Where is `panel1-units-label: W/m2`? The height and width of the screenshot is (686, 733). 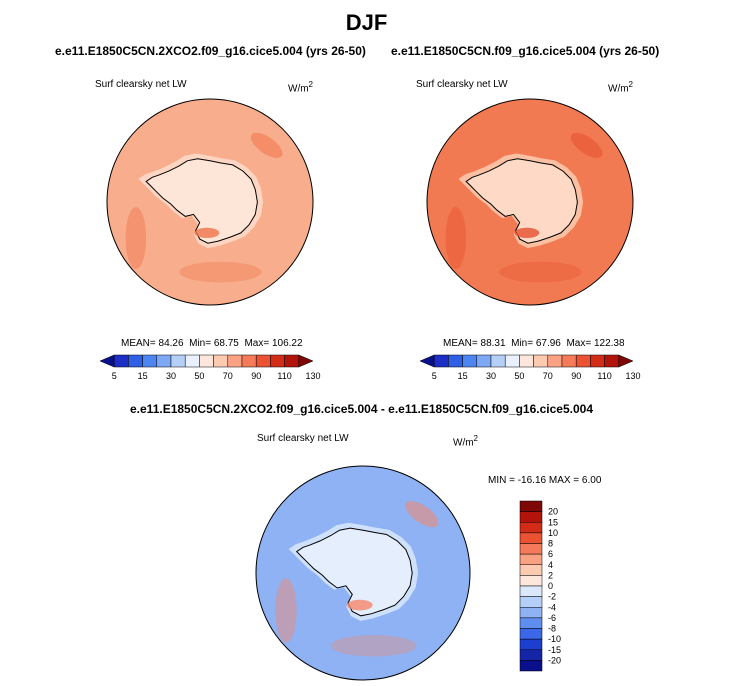 panel1-units-label: W/m2 is located at coordinates (300, 87).